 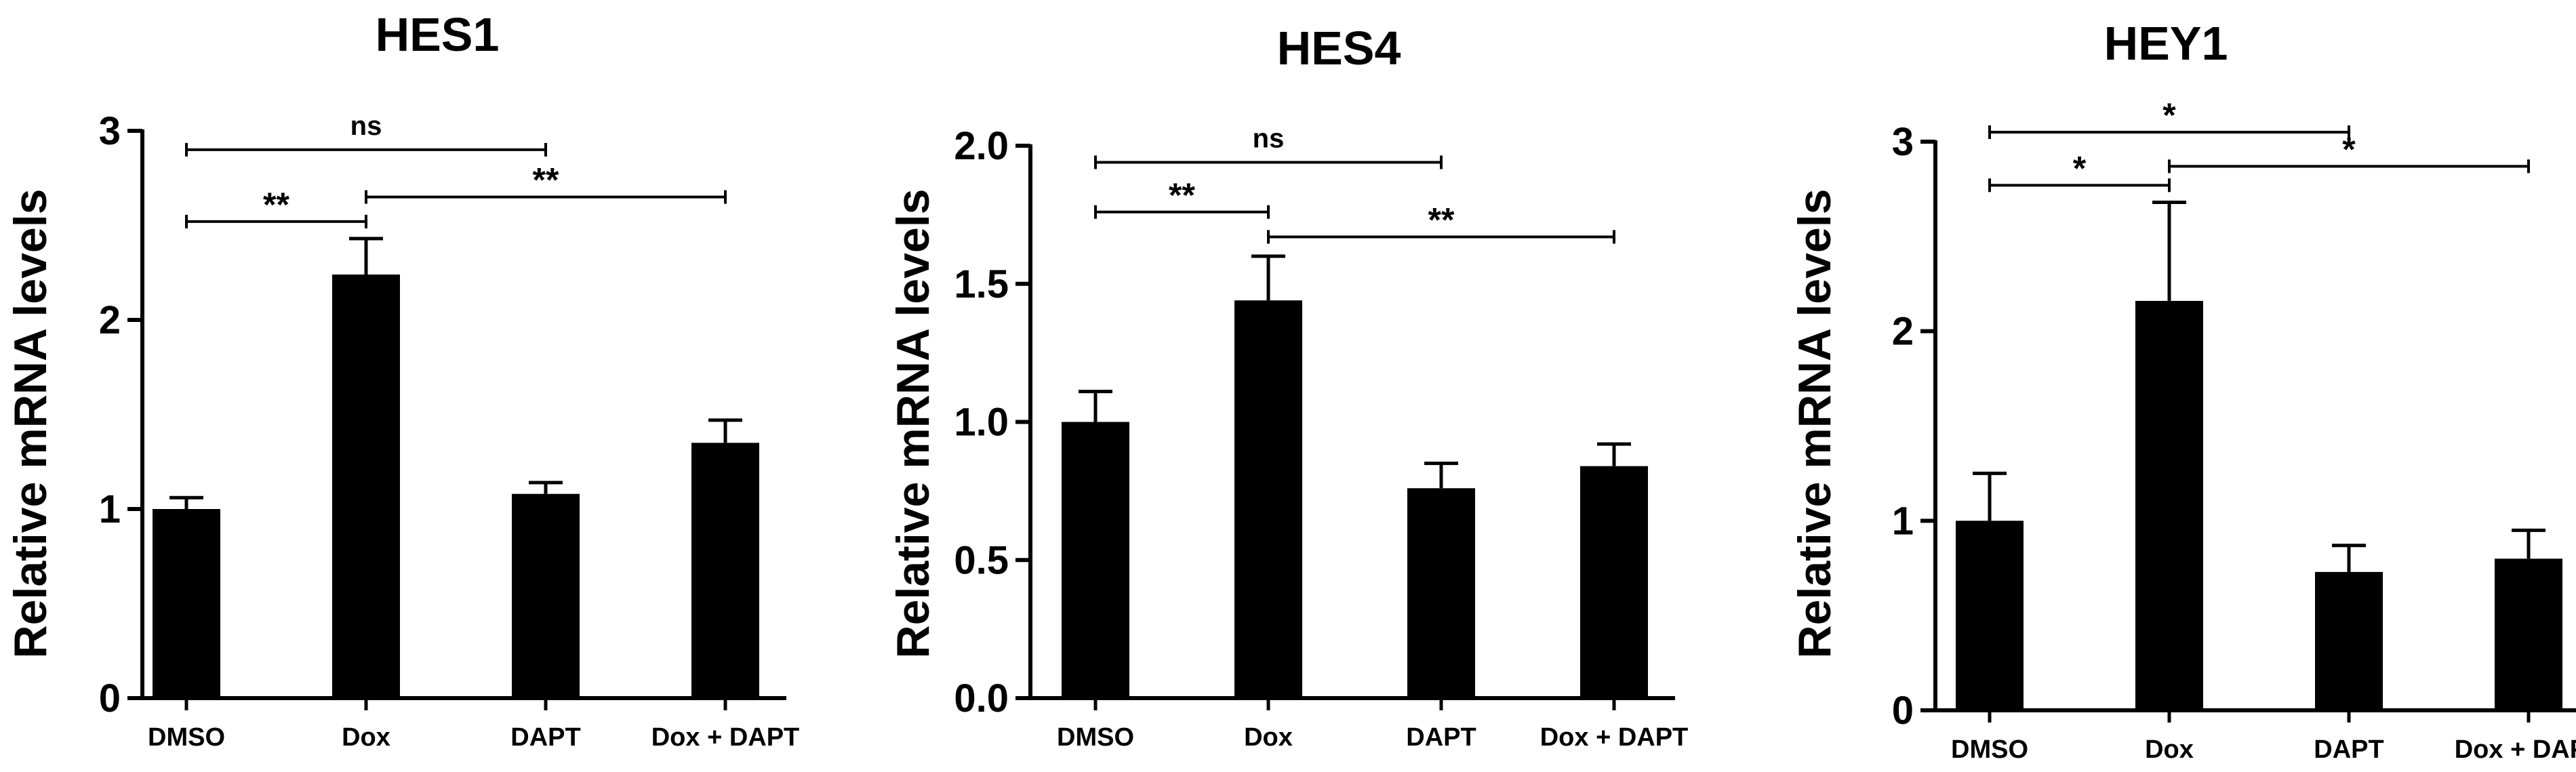 I want to click on chart-title: HEY1, so click(x=2166, y=43).